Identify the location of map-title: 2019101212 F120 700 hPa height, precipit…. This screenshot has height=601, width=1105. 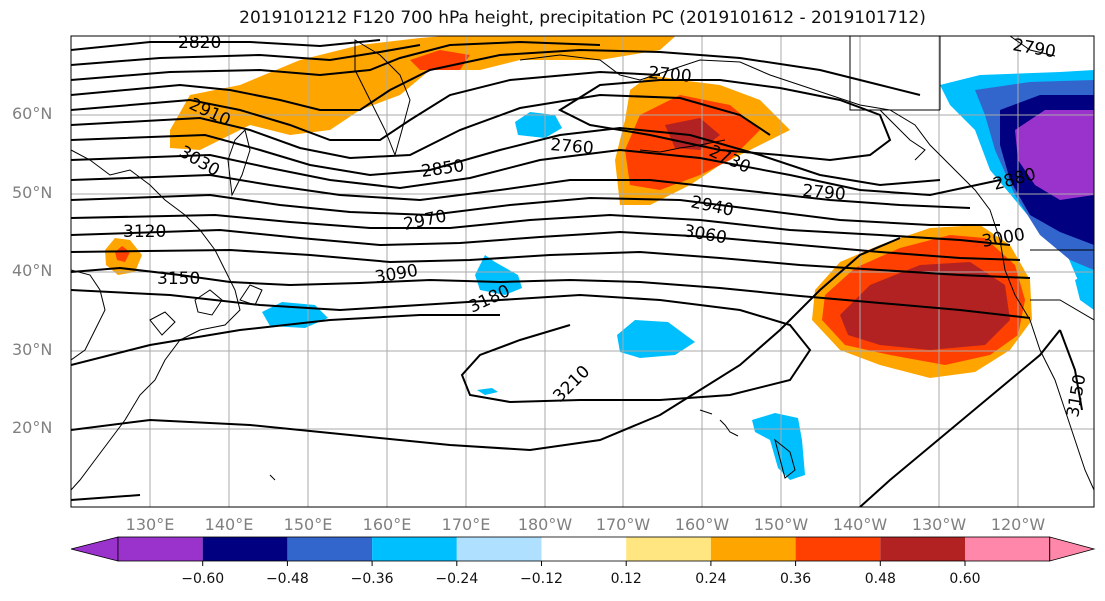
(582, 18).